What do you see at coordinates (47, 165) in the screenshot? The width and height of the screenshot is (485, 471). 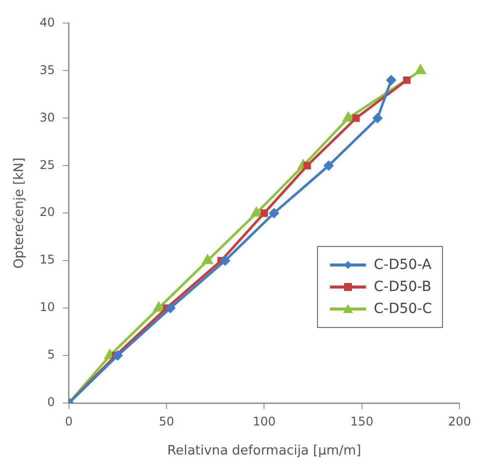 I see `y-tick-label: 25` at bounding box center [47, 165].